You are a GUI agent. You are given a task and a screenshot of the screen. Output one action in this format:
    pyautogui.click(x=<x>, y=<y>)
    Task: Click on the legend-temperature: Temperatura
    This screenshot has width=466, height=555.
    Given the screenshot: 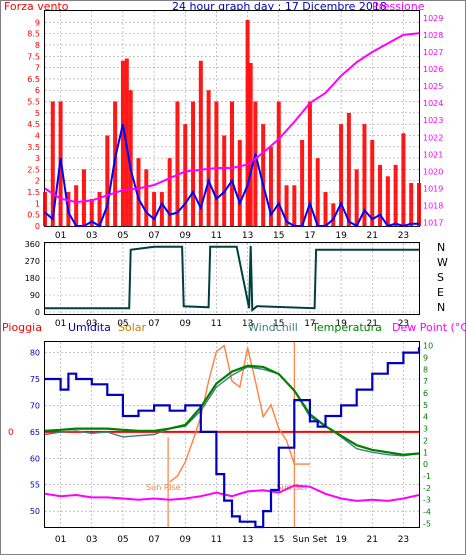 What is the action you would take?
    pyautogui.click(x=346, y=327)
    